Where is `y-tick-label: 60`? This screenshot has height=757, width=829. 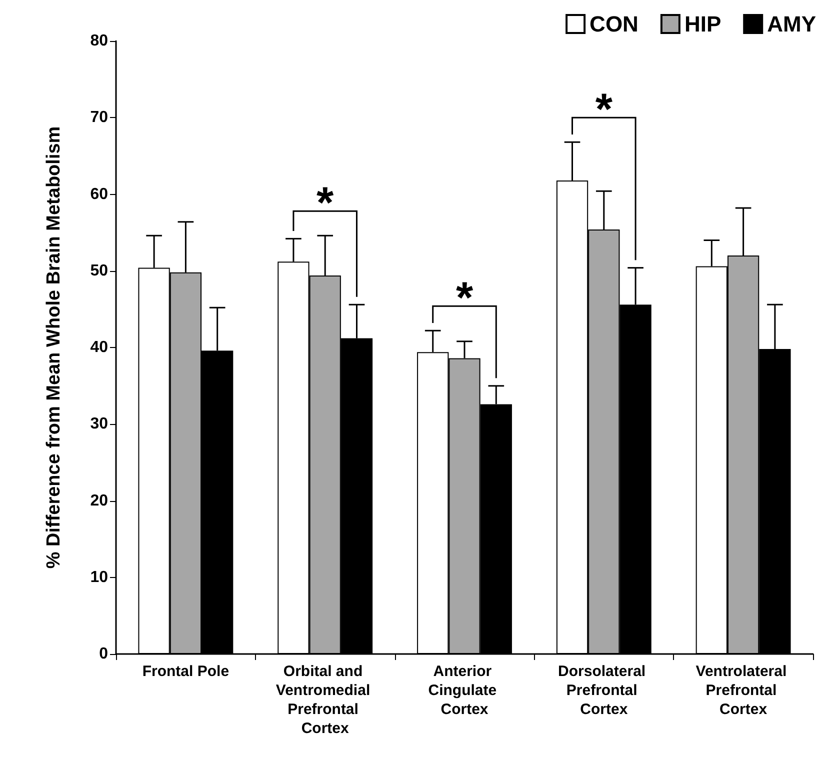 y-tick-label: 60 is located at coordinates (99, 194).